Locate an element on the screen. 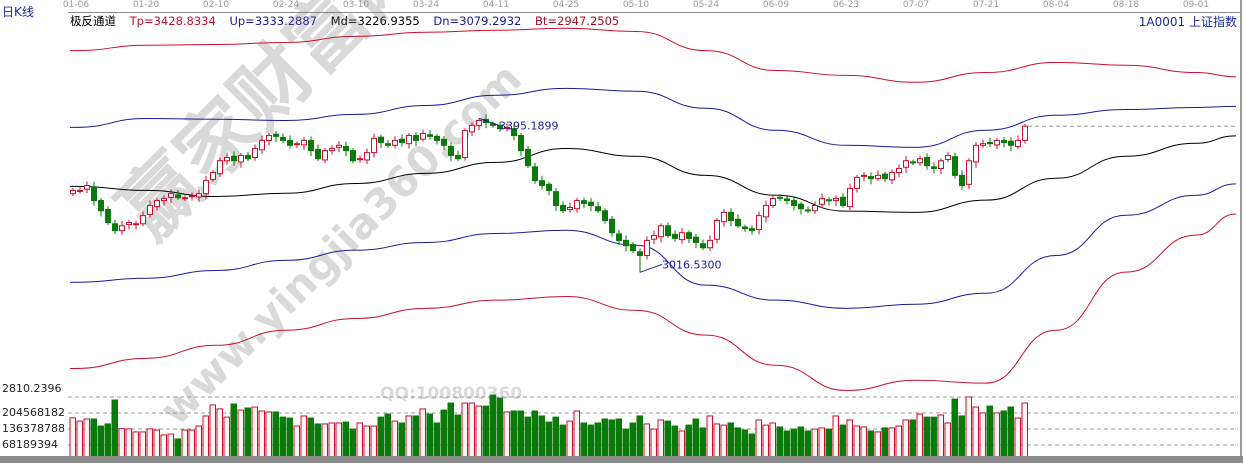  date-tick-label: 03-24 is located at coordinates (426, 5).